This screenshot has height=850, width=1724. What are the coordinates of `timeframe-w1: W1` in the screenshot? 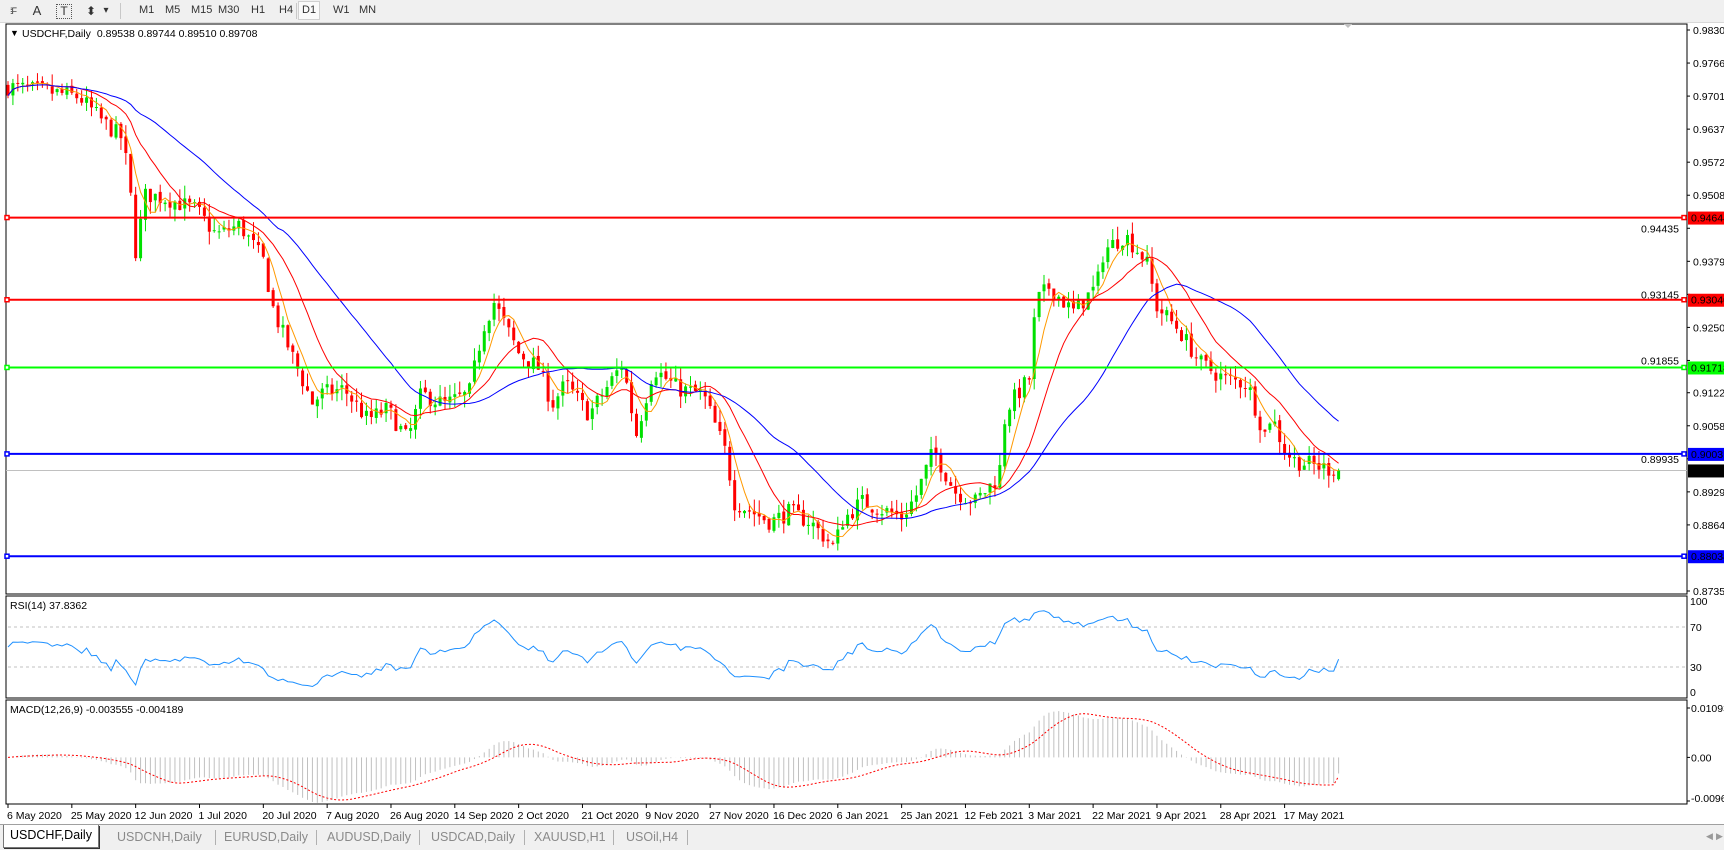 It's located at (341, 10).